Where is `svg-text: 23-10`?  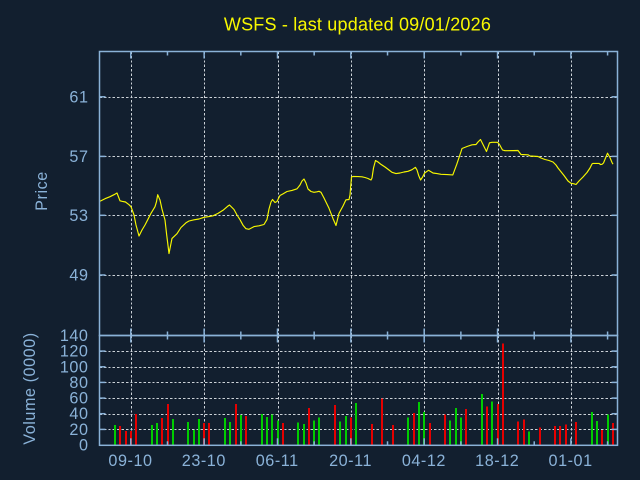 svg-text: 23-10 is located at coordinates (204, 461).